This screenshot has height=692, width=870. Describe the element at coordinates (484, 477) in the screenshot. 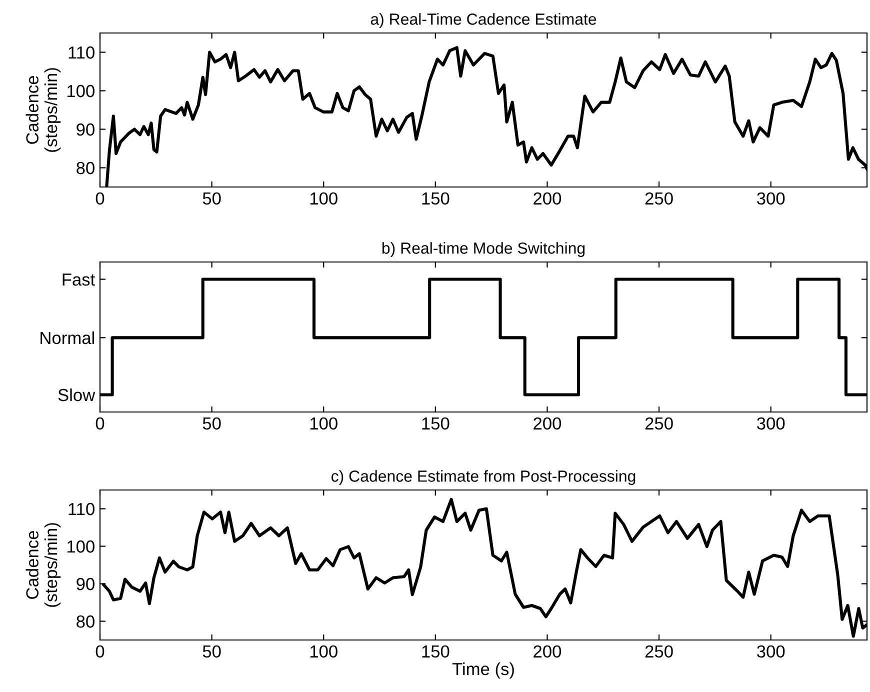

I see `chart-title: c) Cadence Estimate from Post-Processing` at that location.